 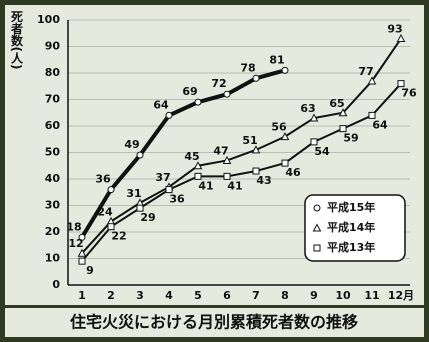 What do you see at coordinates (147, 217) in the screenshot?
I see `data-label: 29` at bounding box center [147, 217].